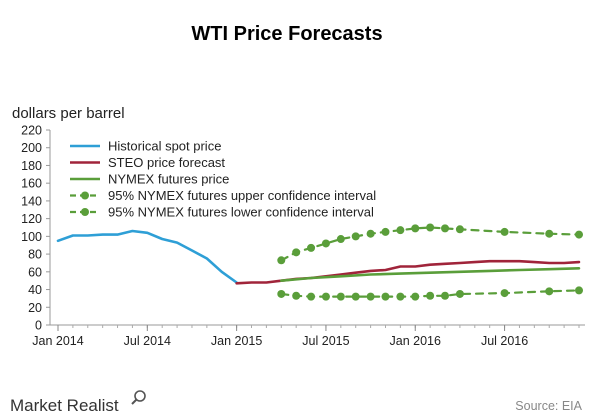  Describe the element at coordinates (35, 255) in the screenshot. I see `y-tick-label: 80` at that location.